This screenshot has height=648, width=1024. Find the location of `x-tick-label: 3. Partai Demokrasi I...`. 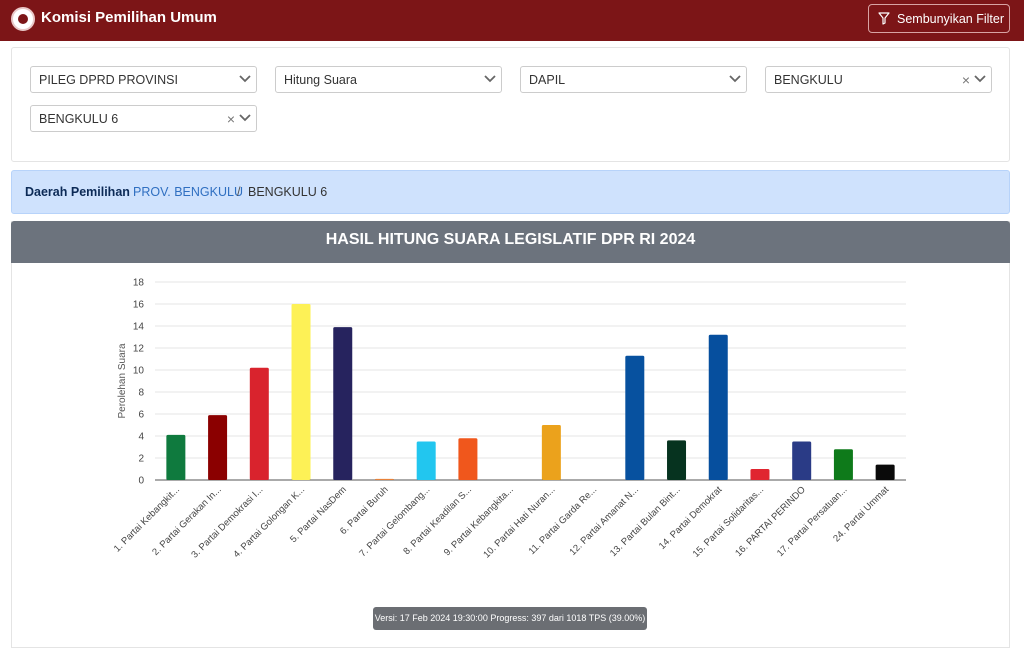

x-tick-label: 3. Partai Demokrasi I... is located at coordinates (227, 522).